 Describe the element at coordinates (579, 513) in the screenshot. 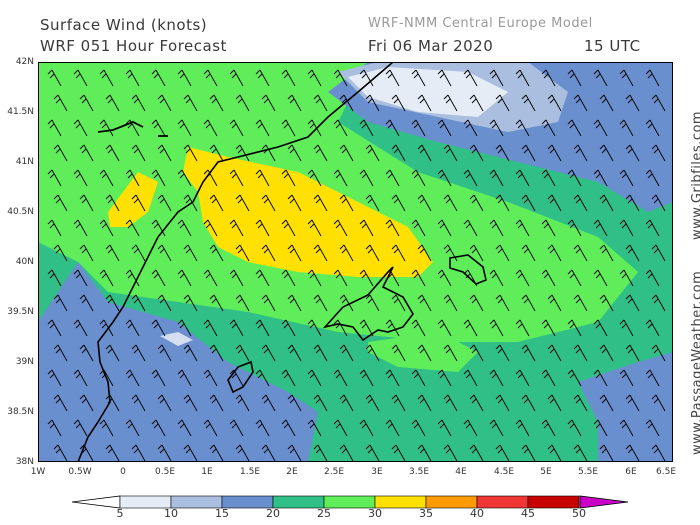

I see `colorbar-label: 50` at that location.